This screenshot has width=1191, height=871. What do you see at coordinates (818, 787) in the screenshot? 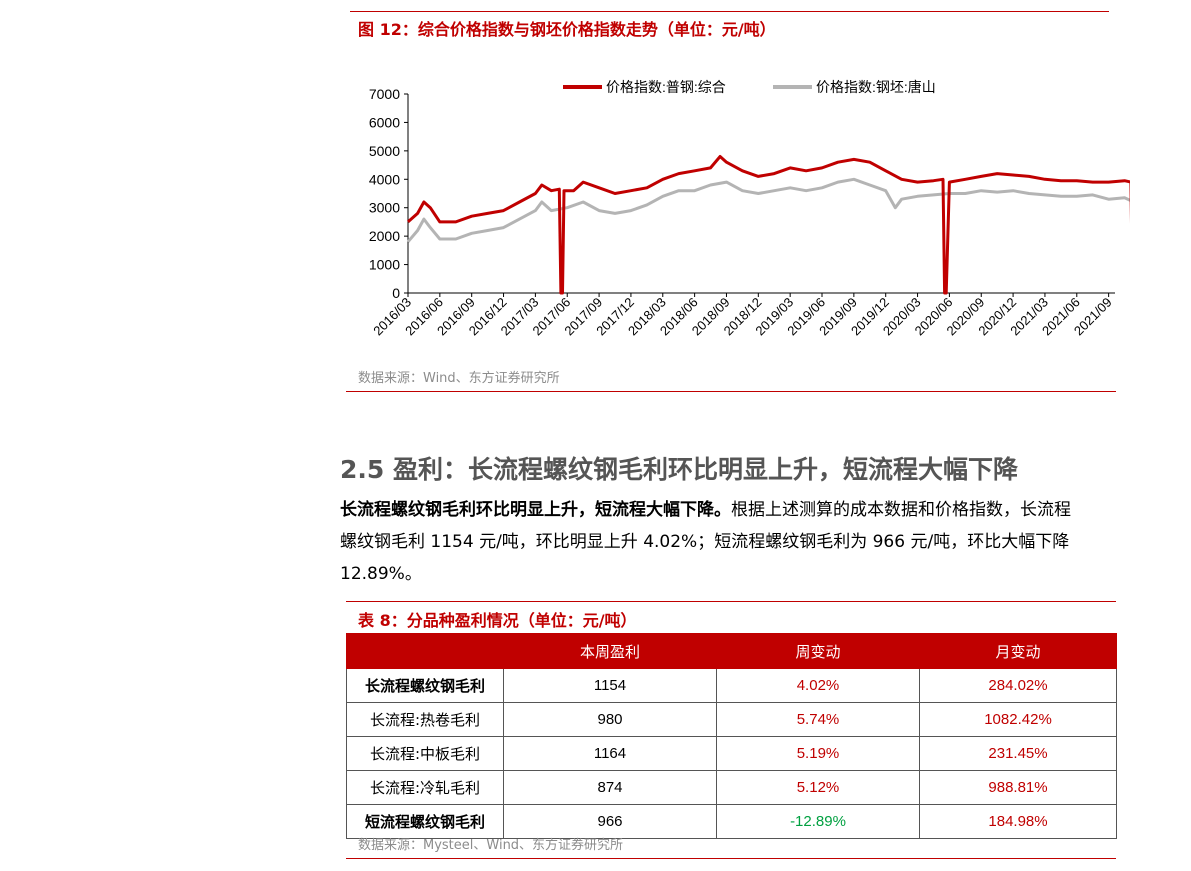
I see `row-week-change: 5.12%` at bounding box center [818, 787].